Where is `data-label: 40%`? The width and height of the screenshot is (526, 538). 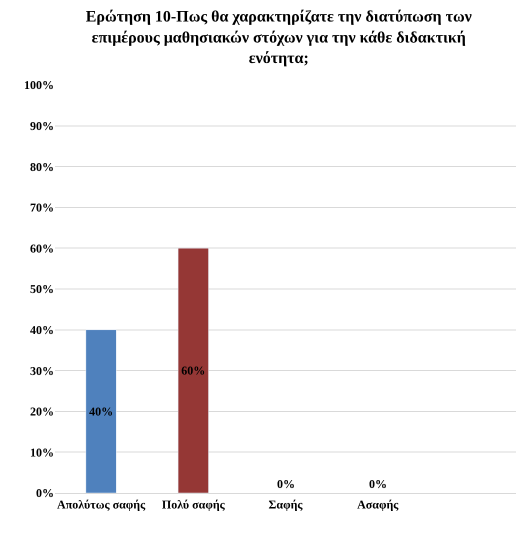
data-label: 40% is located at coordinates (101, 411).